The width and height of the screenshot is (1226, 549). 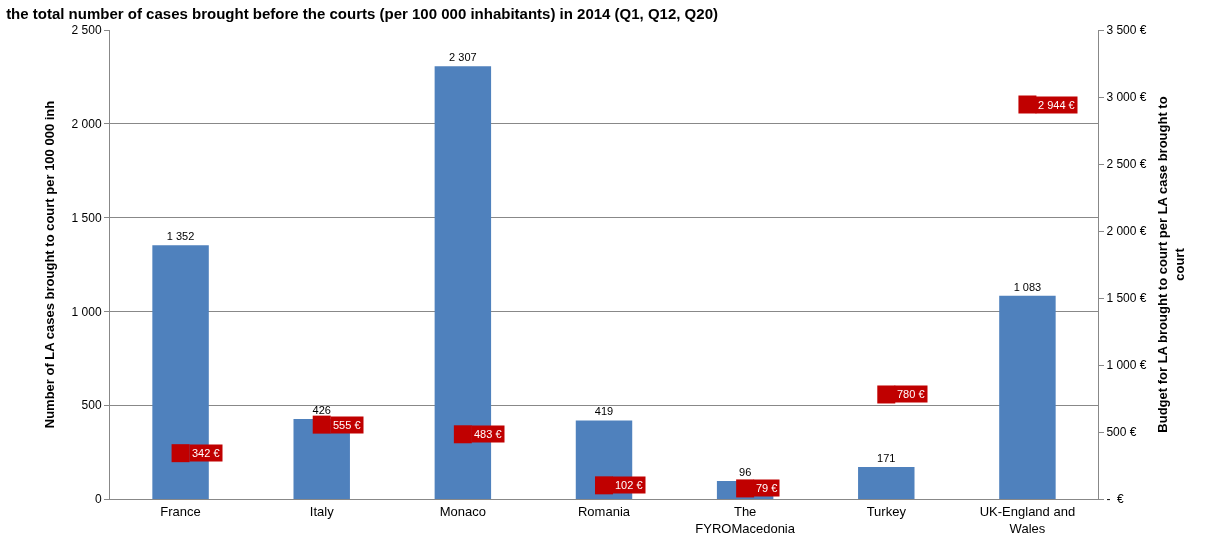 What do you see at coordinates (91, 405) in the screenshot?
I see `y-tick-label: 500` at bounding box center [91, 405].